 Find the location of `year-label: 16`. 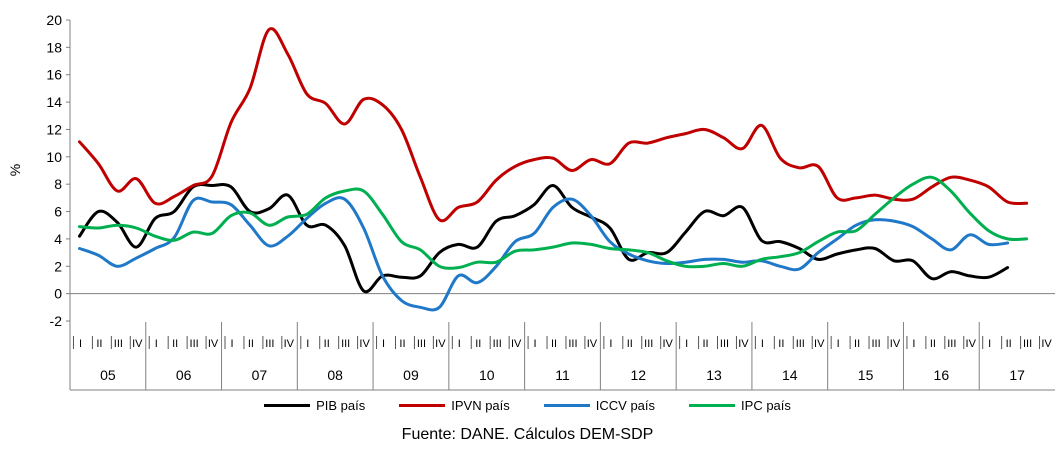

year-label: 16 is located at coordinates (942, 375).